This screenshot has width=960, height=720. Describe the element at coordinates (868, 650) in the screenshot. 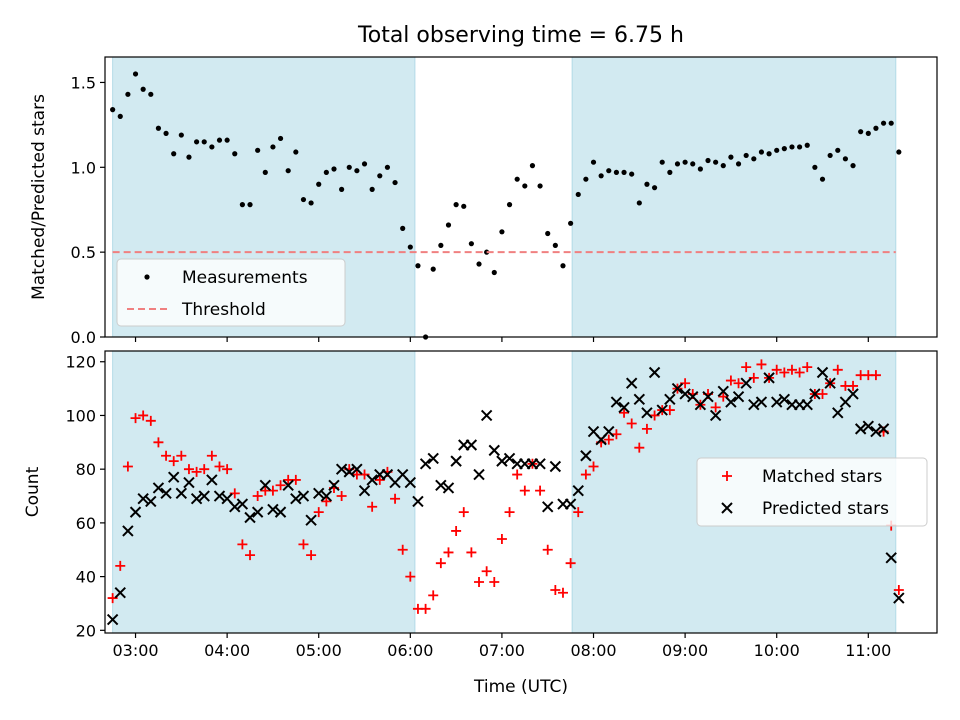

I see `x-tick-label: 11:00` at that location.